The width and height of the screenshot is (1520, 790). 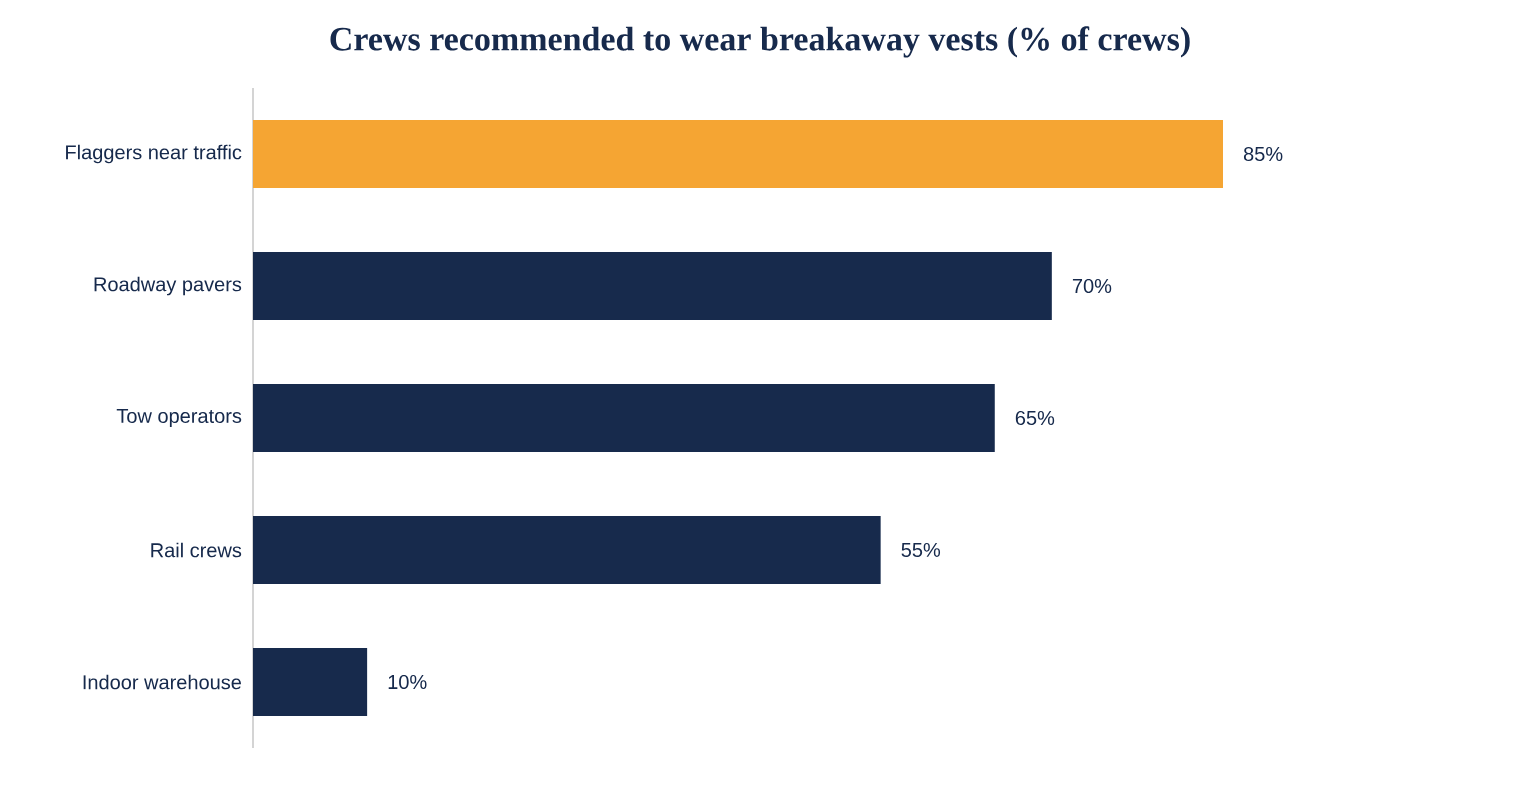 What do you see at coordinates (1092, 286) in the screenshot?
I see `data-label: 70%` at bounding box center [1092, 286].